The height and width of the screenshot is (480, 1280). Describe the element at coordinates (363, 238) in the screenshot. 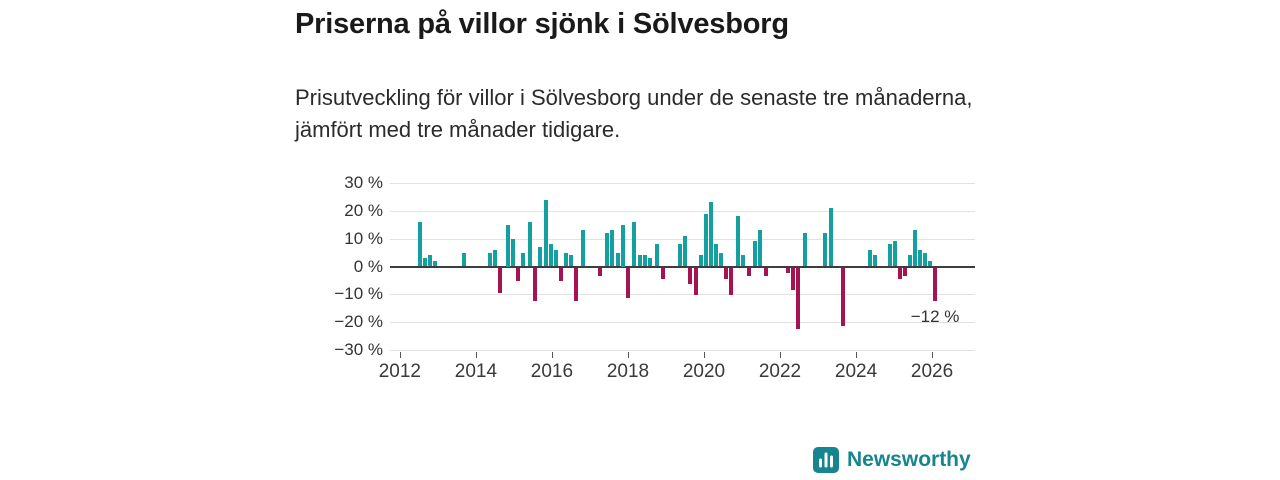

I see `y-axis-tick-label: 10 %` at that location.